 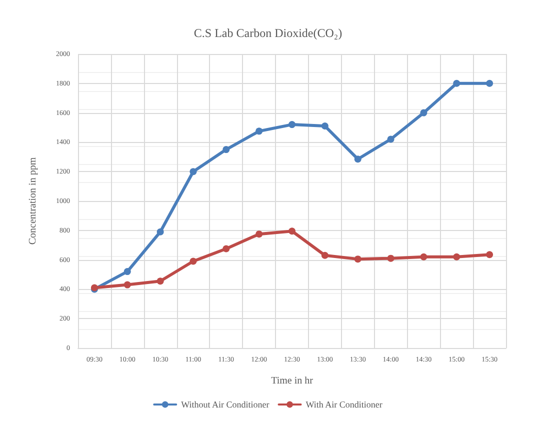 What do you see at coordinates (344, 405) in the screenshot?
I see `legend-label: With Air Conditioner` at bounding box center [344, 405].